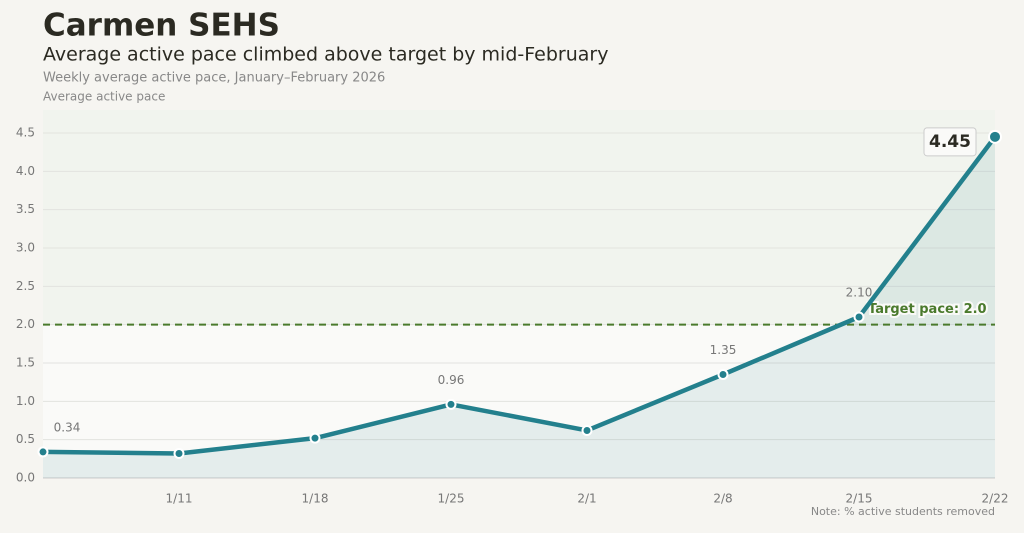  I want to click on x-tick-label: 2/15, so click(859, 499).